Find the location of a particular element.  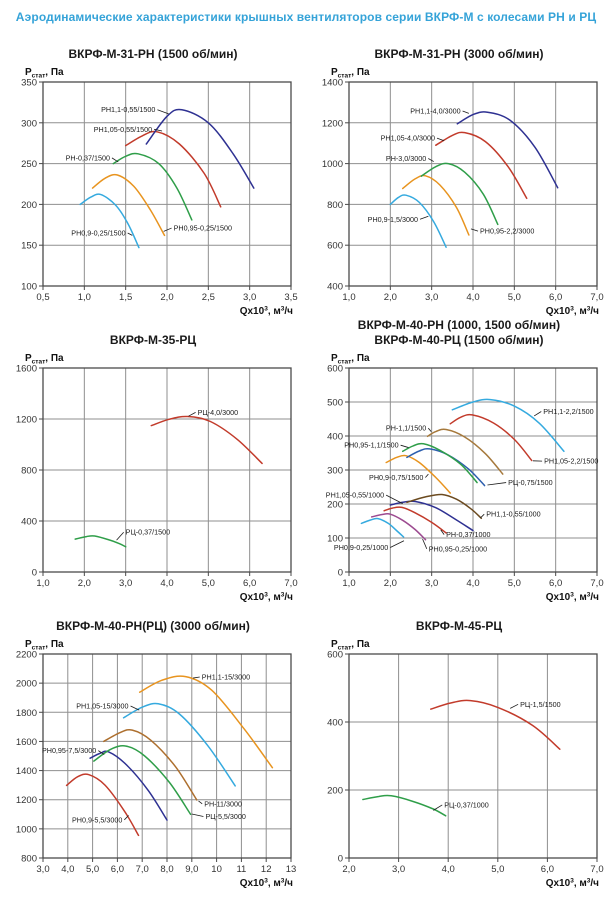

chart-title: ВКРФ-М-31-РН (1500 об/мин) is located at coordinates (152, 47).